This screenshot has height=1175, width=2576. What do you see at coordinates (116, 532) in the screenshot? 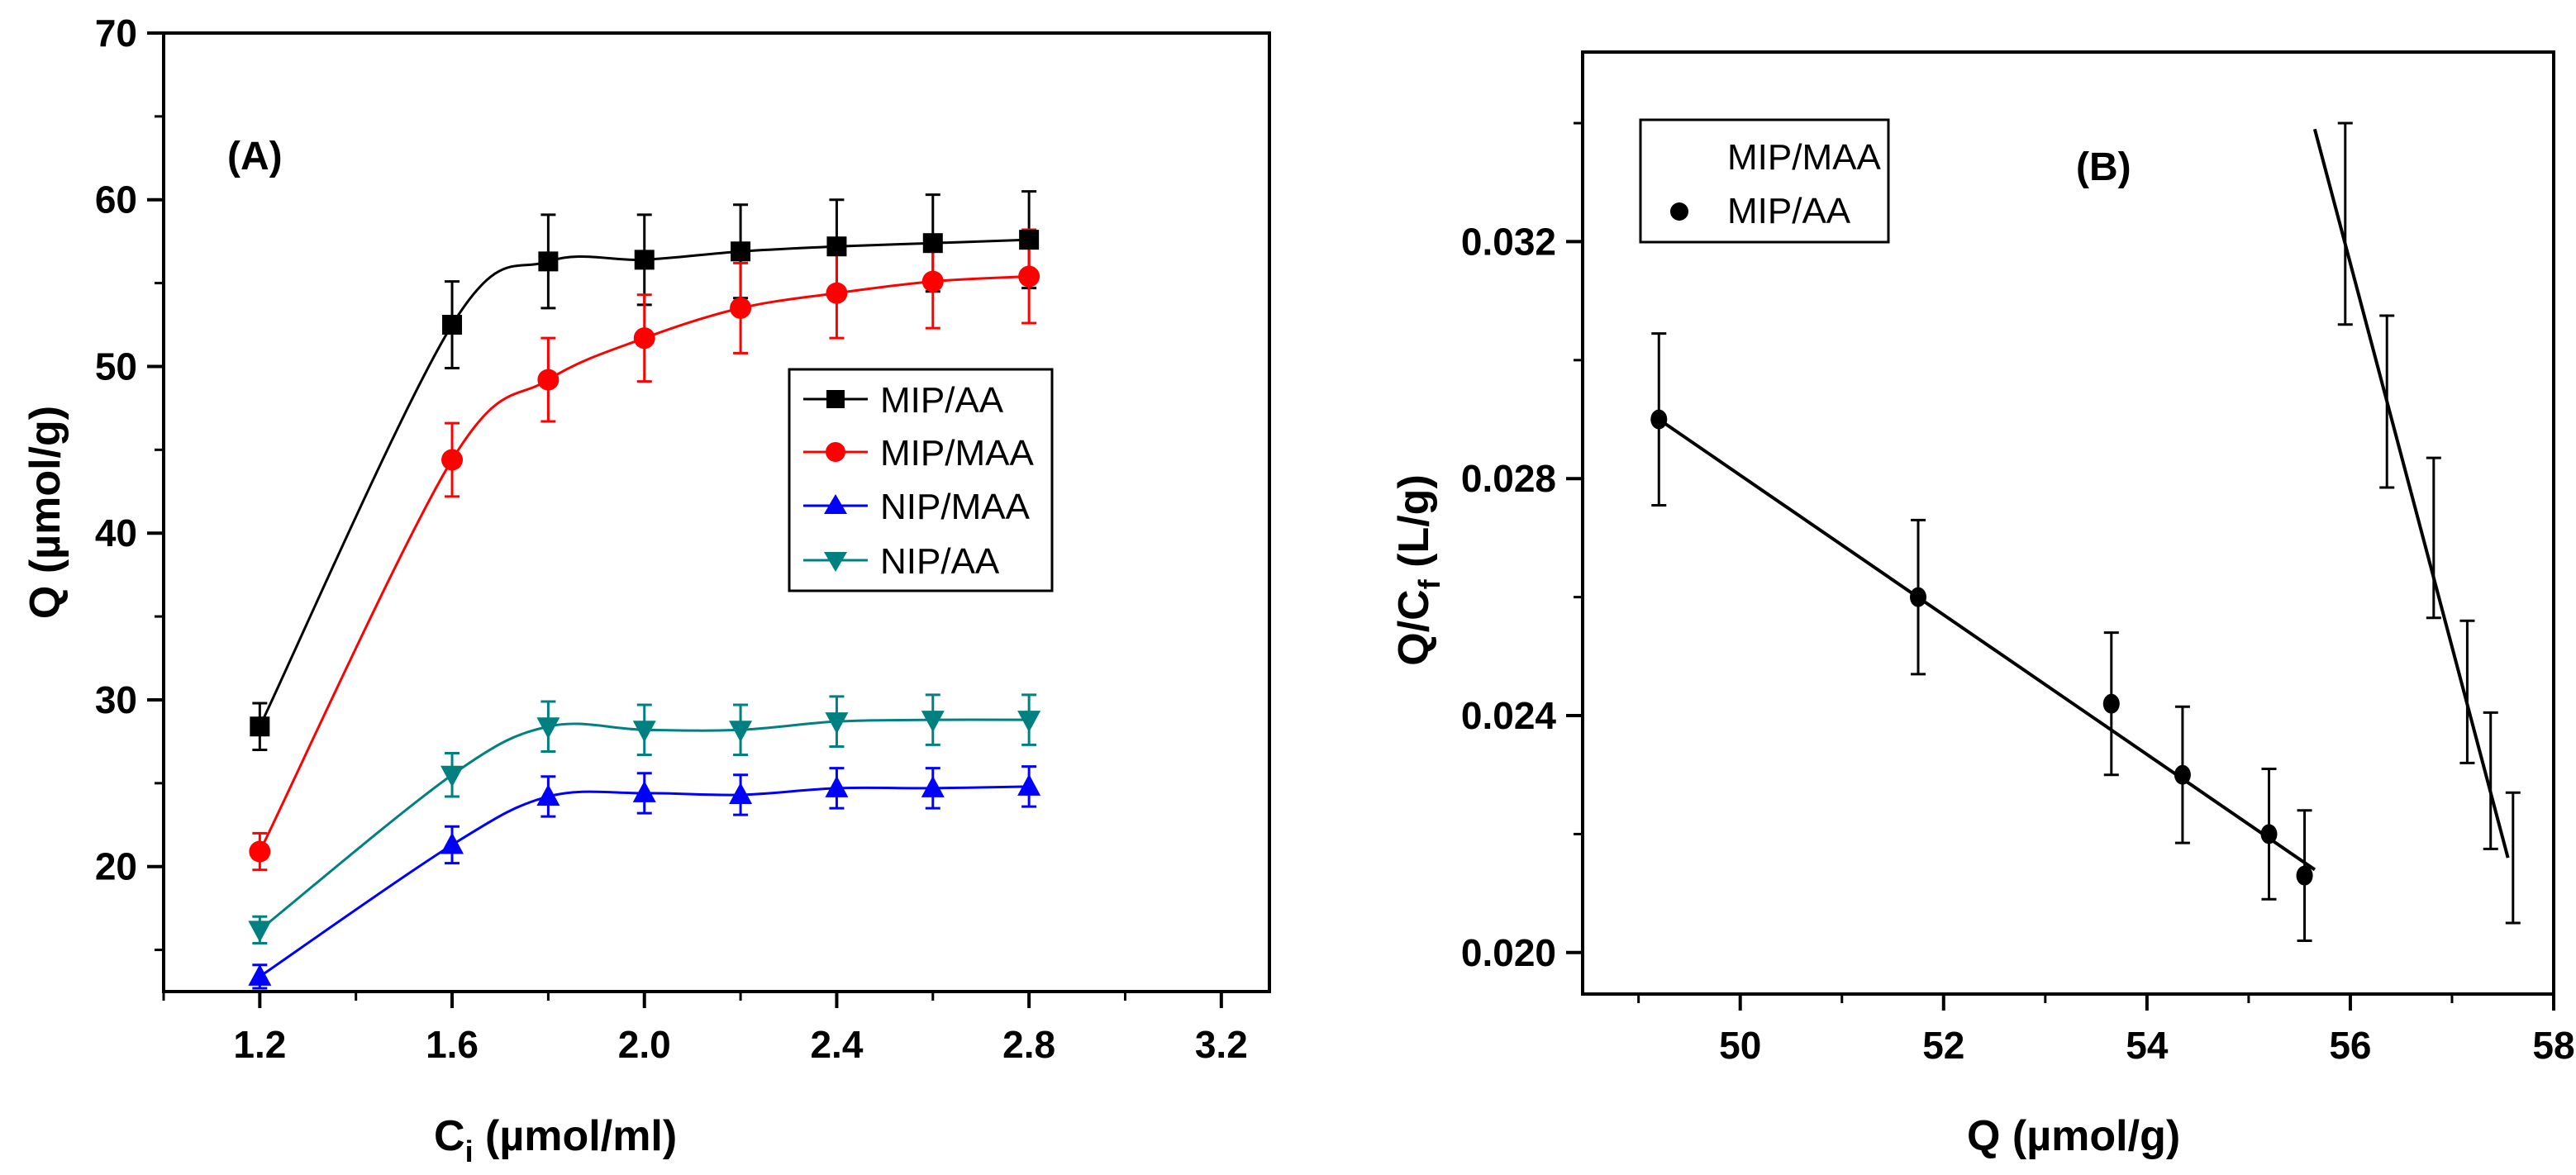
I see `y-tick-label: 40` at bounding box center [116, 532].